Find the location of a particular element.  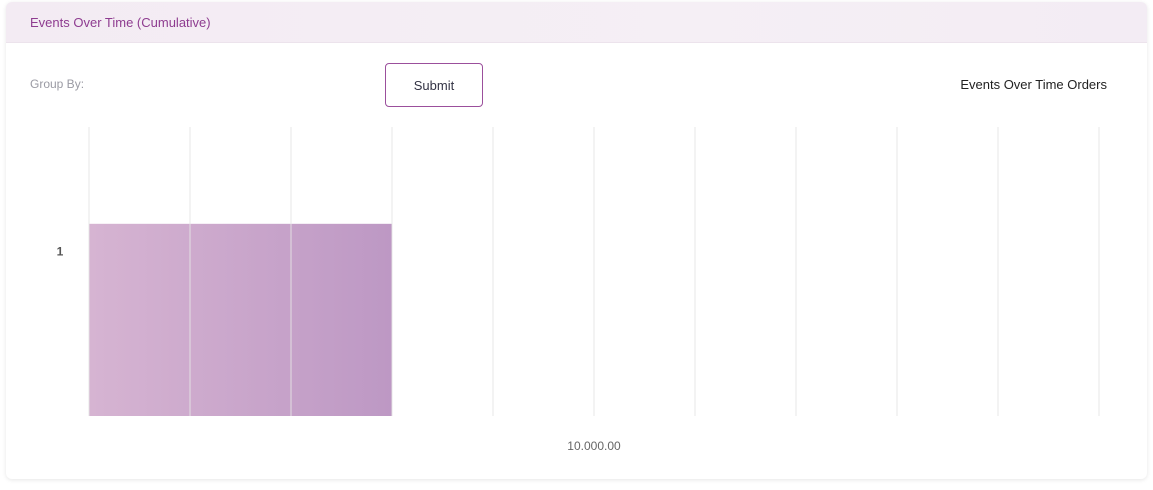

legend-label: Events Over Time Orders is located at coordinates (1033, 84).